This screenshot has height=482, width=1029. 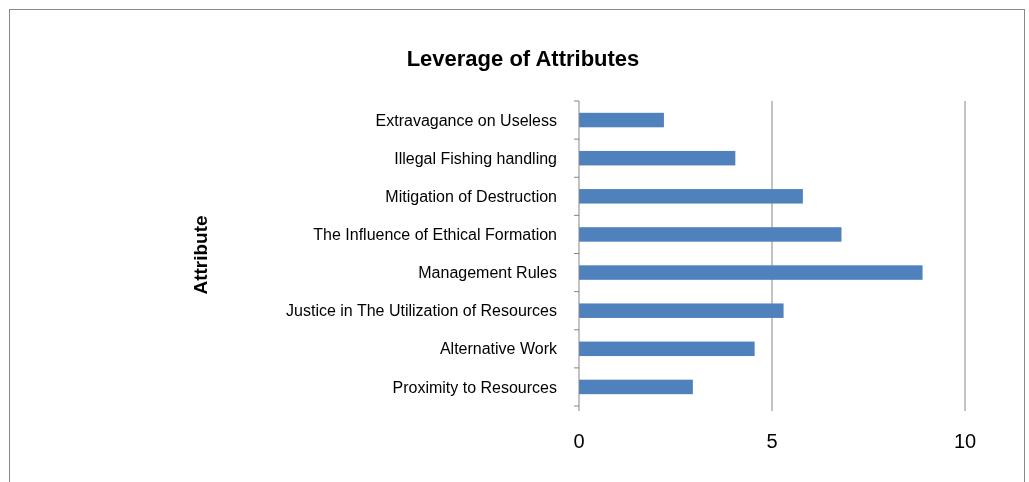 What do you see at coordinates (435, 235) in the screenshot?
I see `y-tick-label: The Influence of Ethical Formation` at bounding box center [435, 235].